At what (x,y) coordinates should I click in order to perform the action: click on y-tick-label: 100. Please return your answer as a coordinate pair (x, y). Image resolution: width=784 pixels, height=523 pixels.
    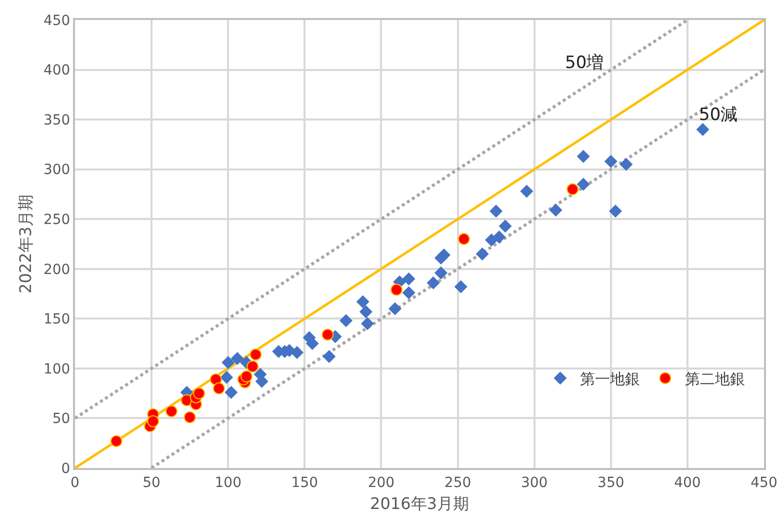
    Looking at the image, I should click on (56, 369).